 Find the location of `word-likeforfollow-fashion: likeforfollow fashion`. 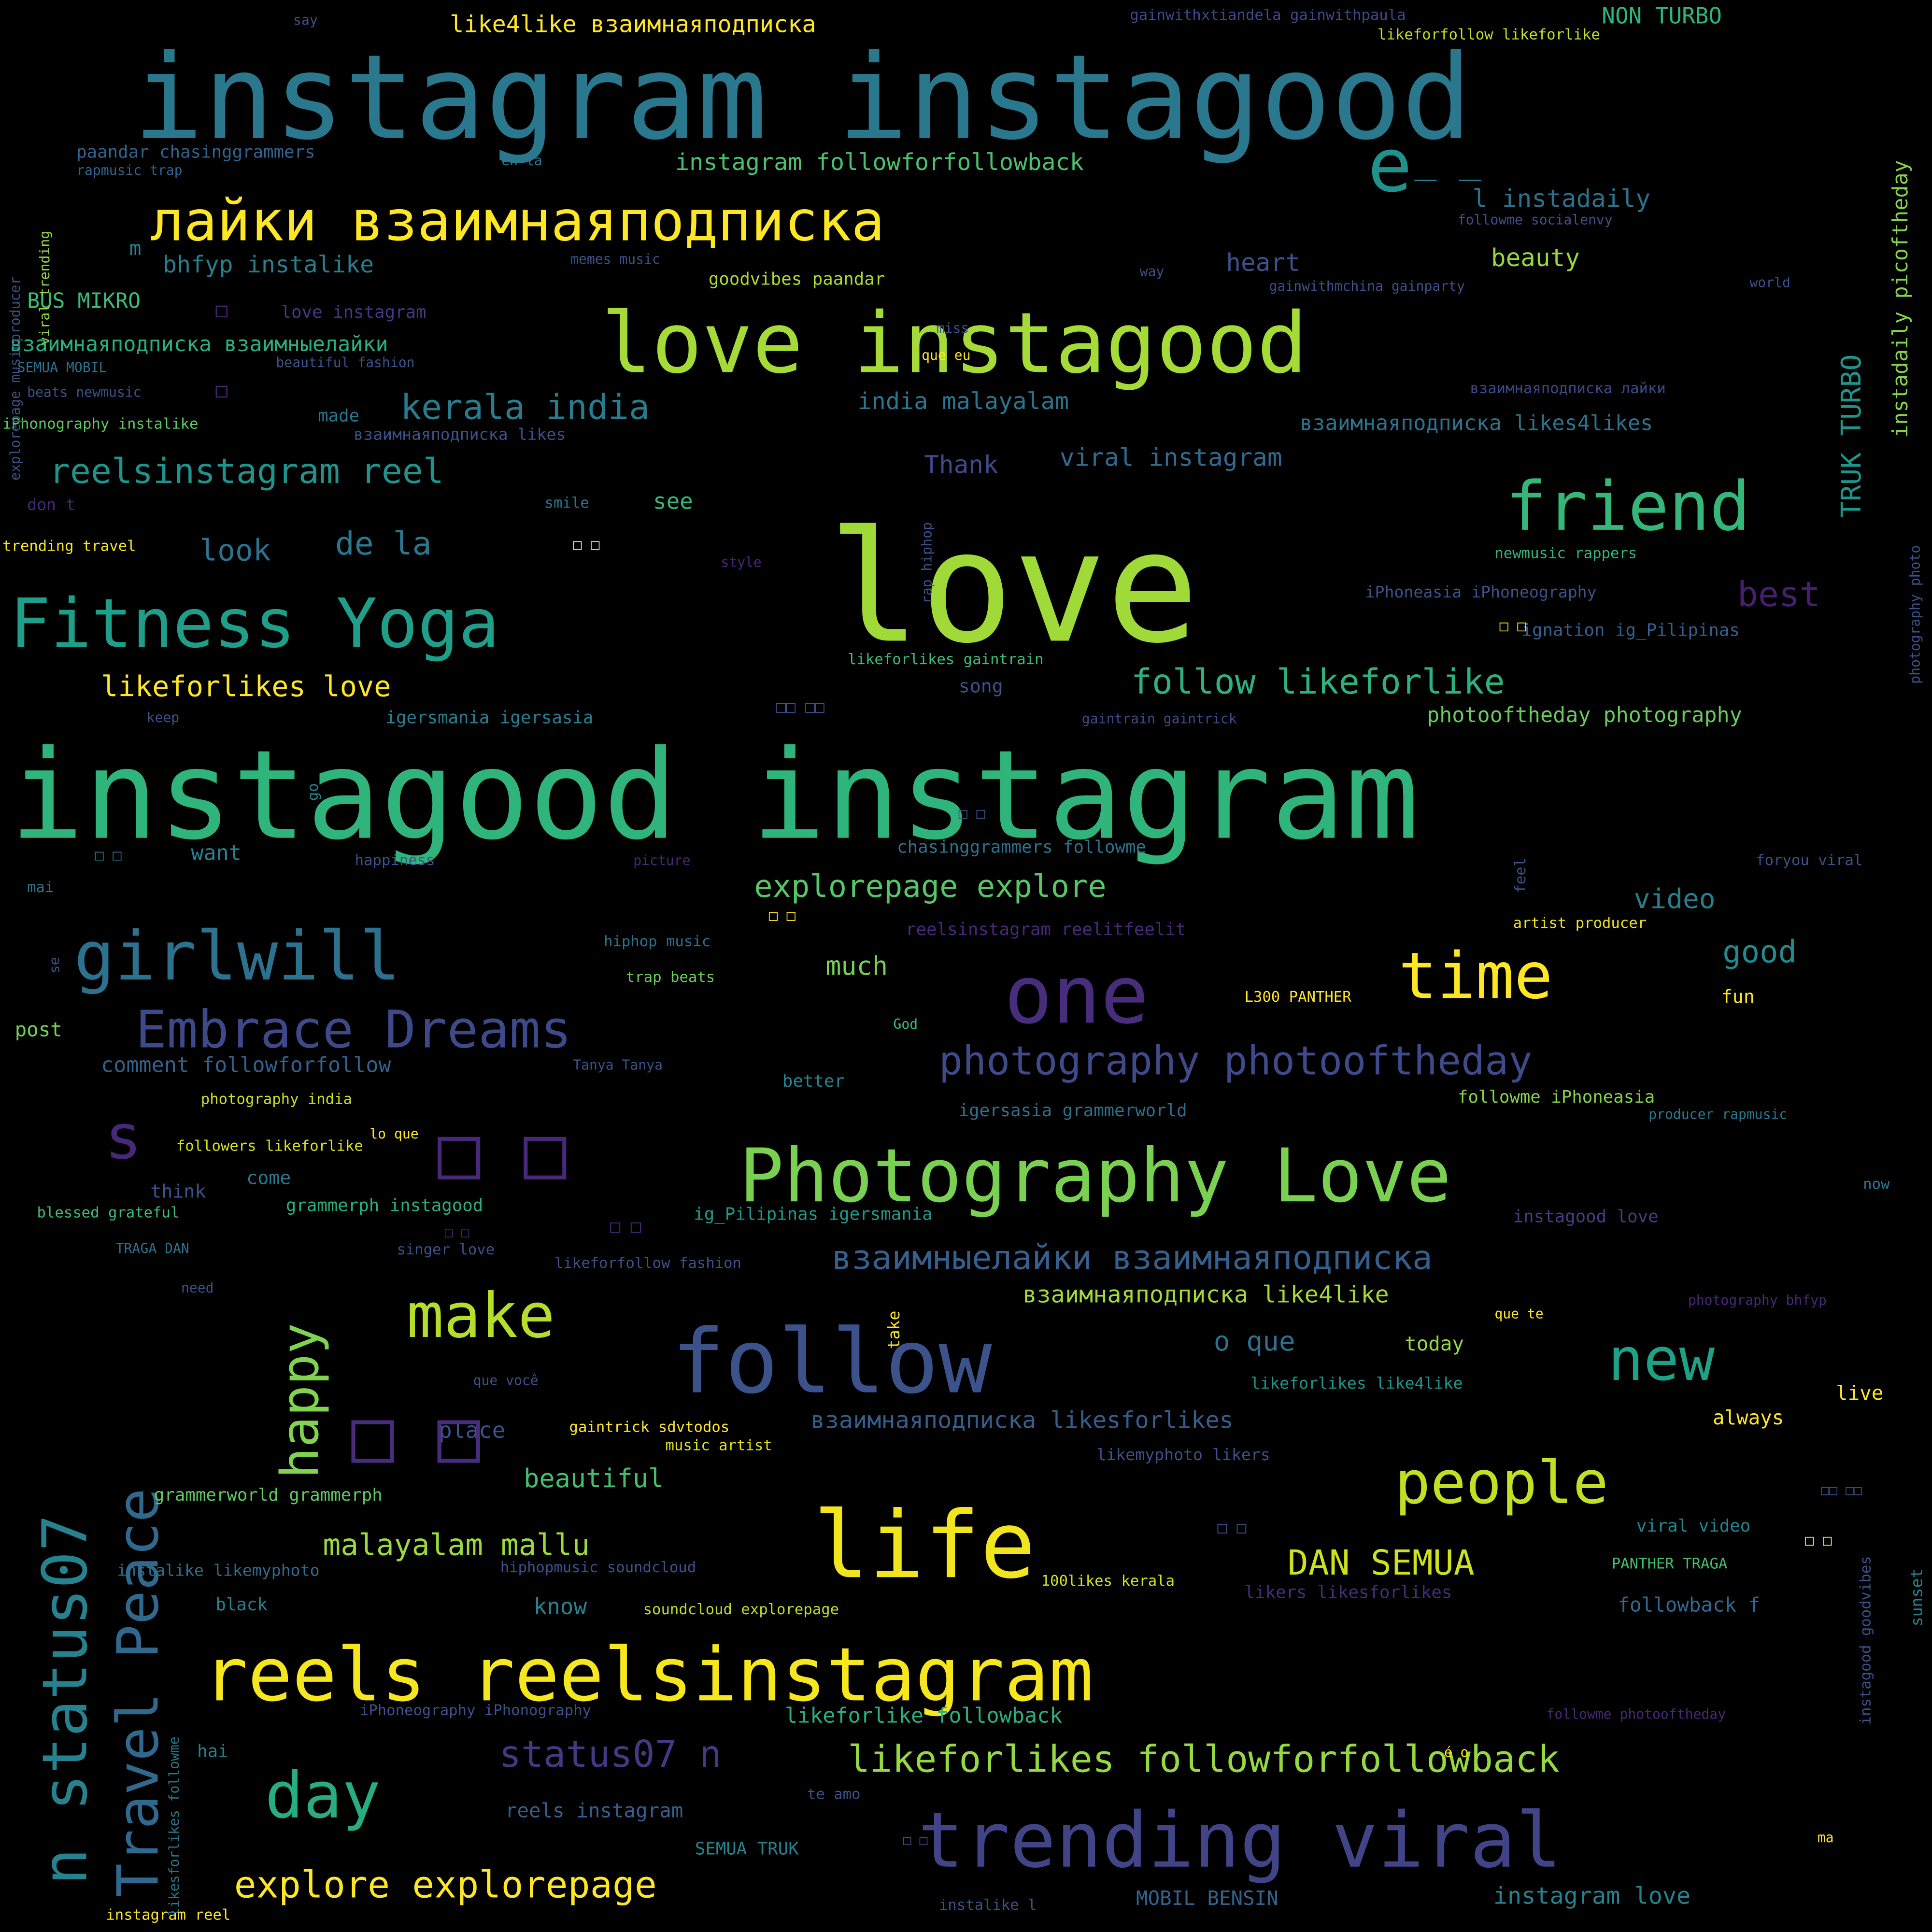

word-likeforfollow-fashion: likeforfollow fashion is located at coordinates (647, 1263).